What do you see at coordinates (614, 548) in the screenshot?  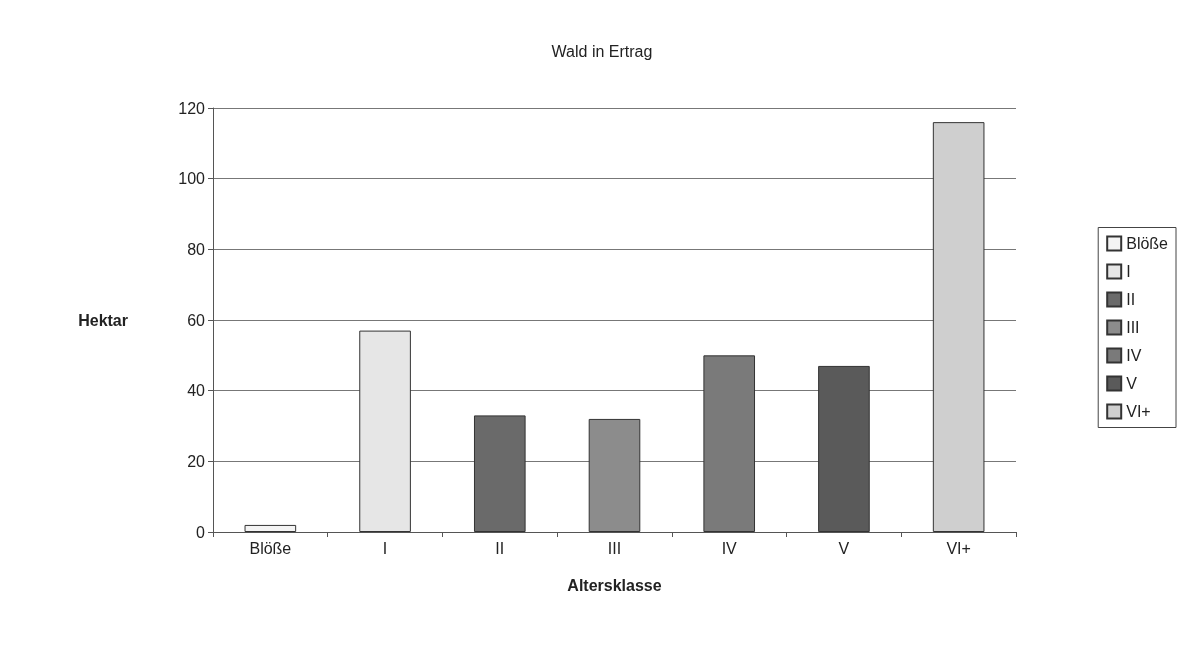 I see `x-tick-label: III` at bounding box center [614, 548].